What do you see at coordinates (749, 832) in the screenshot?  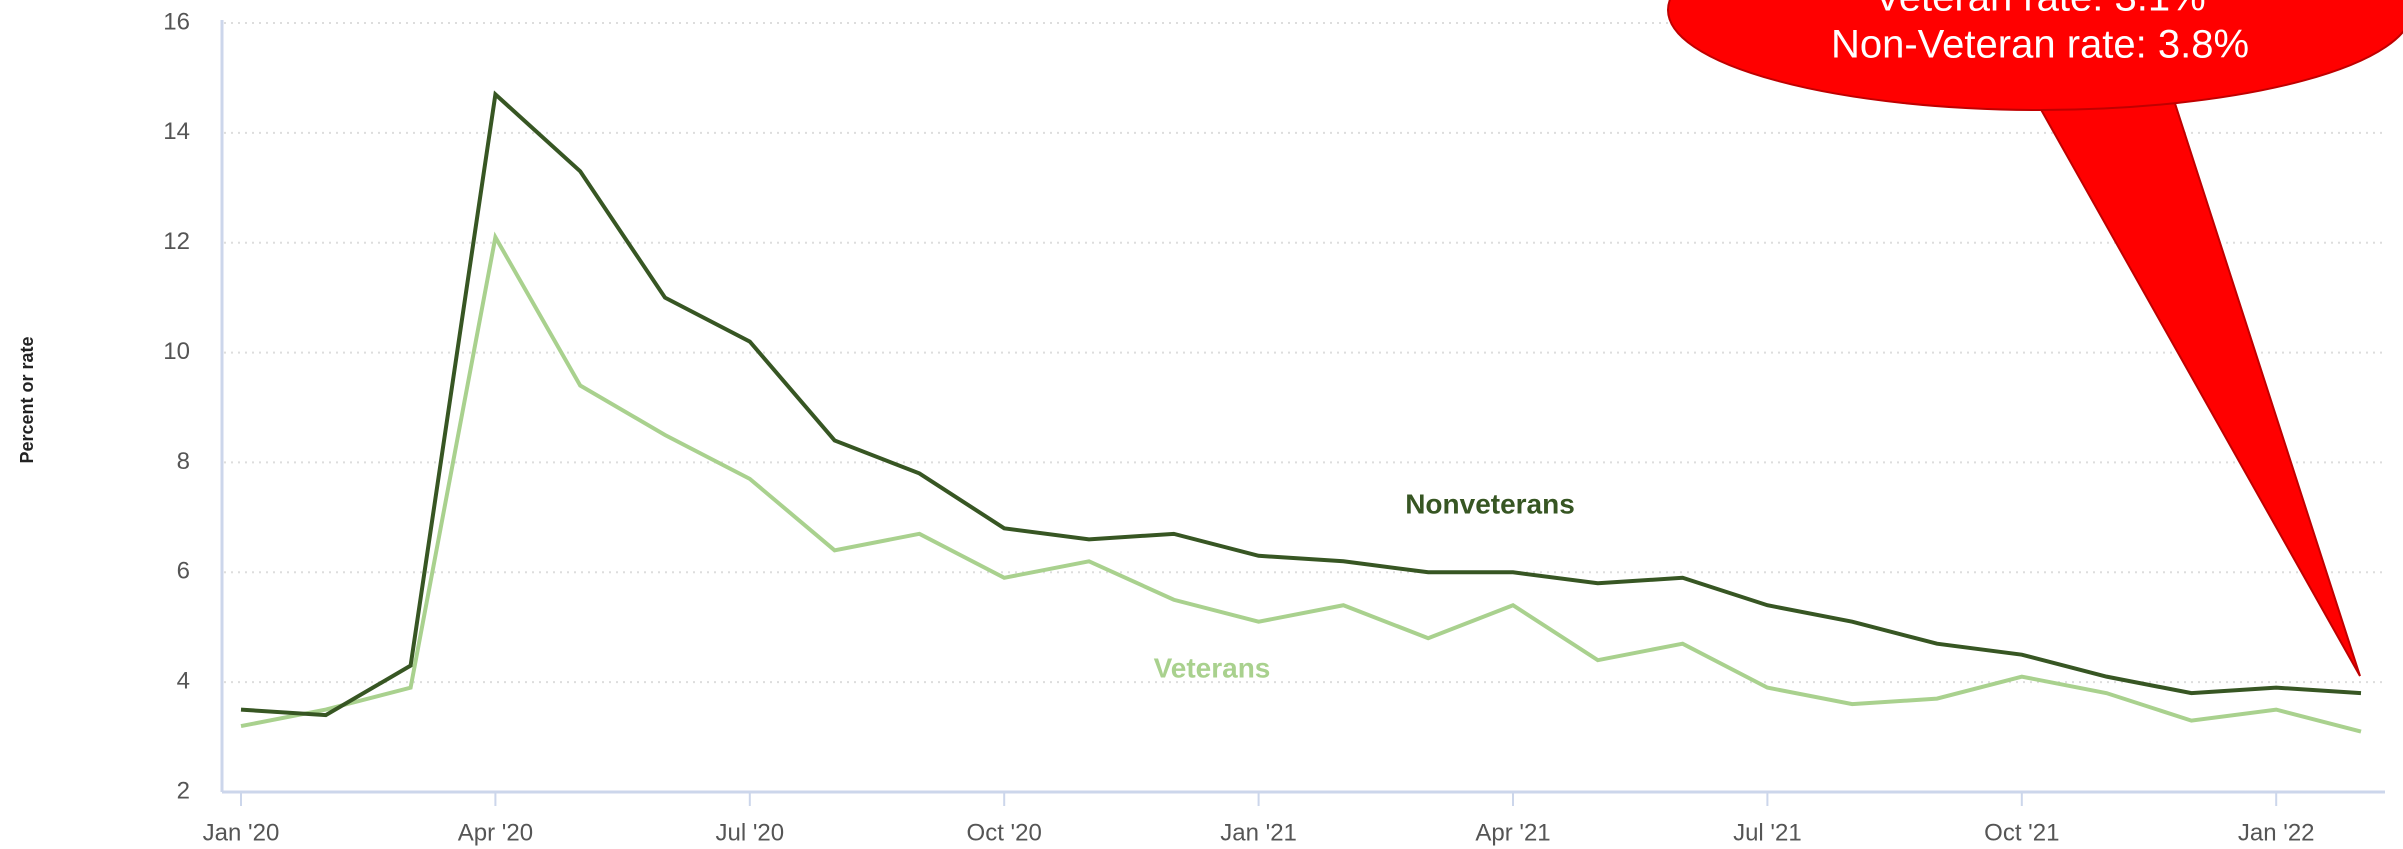 I see `x-tick-label: Jul '20` at bounding box center [749, 832].